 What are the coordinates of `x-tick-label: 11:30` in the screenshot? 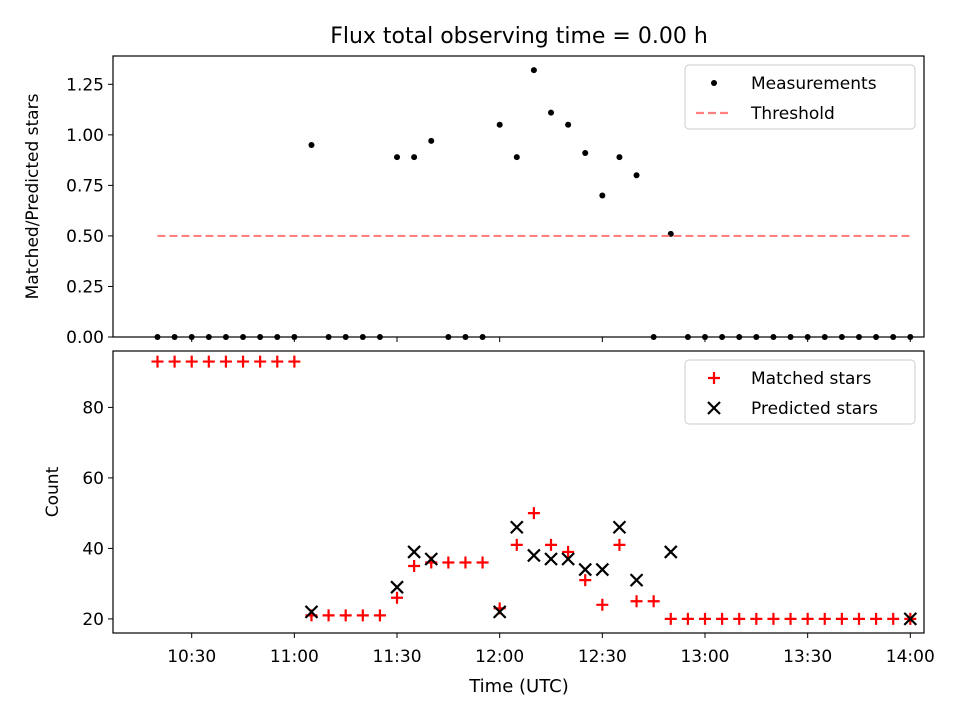 It's located at (397, 657).